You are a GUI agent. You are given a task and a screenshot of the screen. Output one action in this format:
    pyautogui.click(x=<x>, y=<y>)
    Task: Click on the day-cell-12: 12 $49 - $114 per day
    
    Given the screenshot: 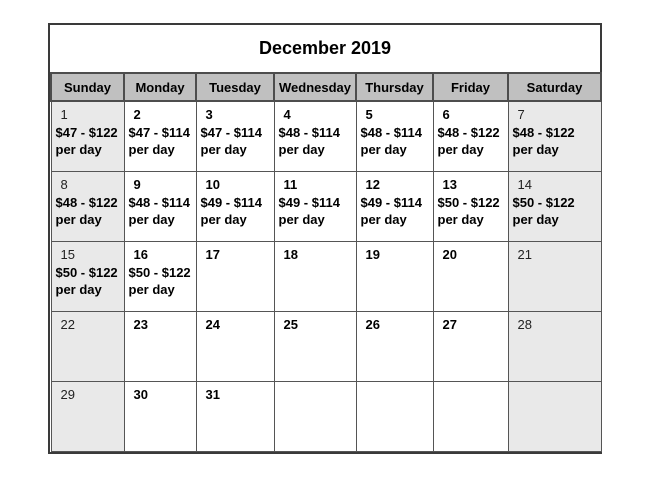 What is the action you would take?
    pyautogui.click(x=394, y=206)
    